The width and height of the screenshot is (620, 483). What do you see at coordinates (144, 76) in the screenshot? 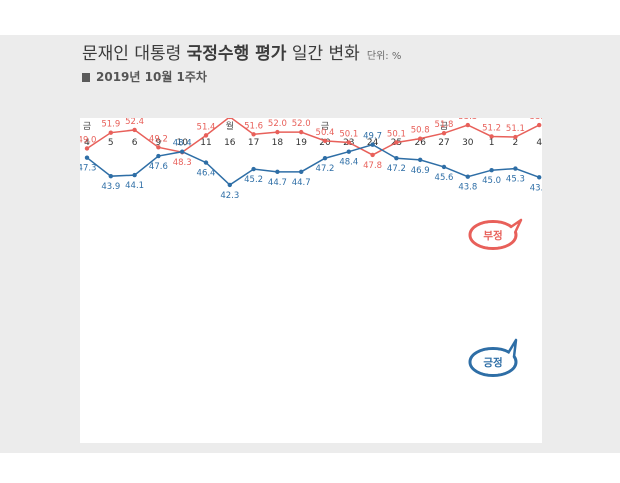
I see `subtitle: 2019년 10월 1주차` at bounding box center [144, 76].